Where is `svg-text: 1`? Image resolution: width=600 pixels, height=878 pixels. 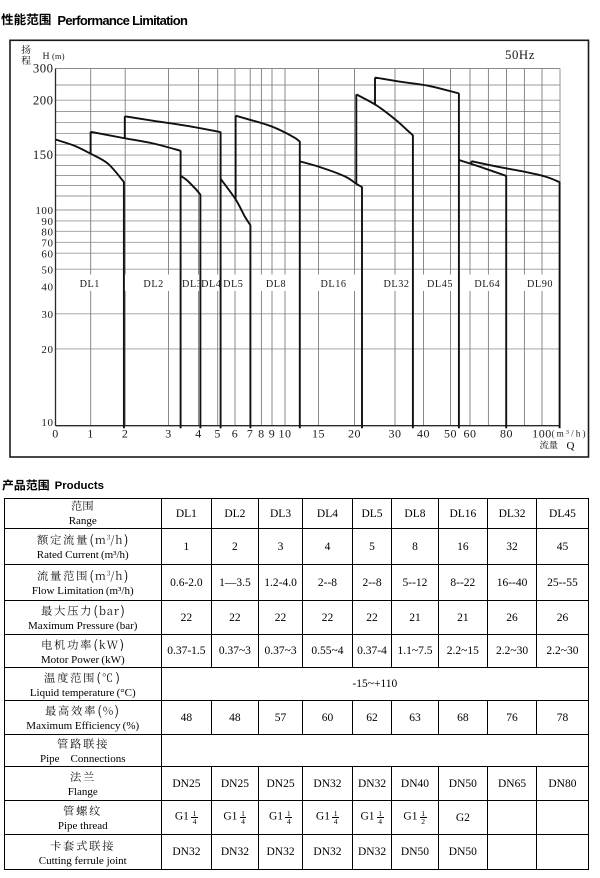
svg-text: 1 is located at coordinates (90, 434).